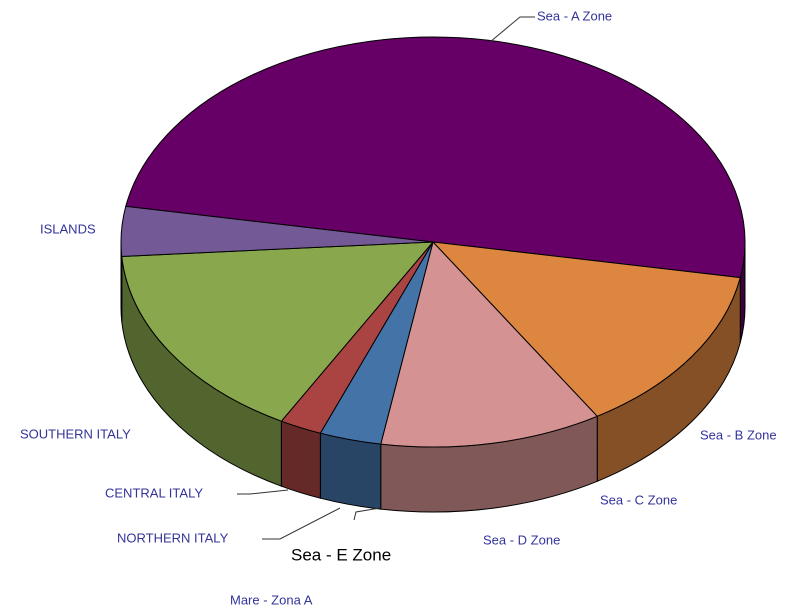  I want to click on slice-label: Sea - D Zone, so click(521, 539).